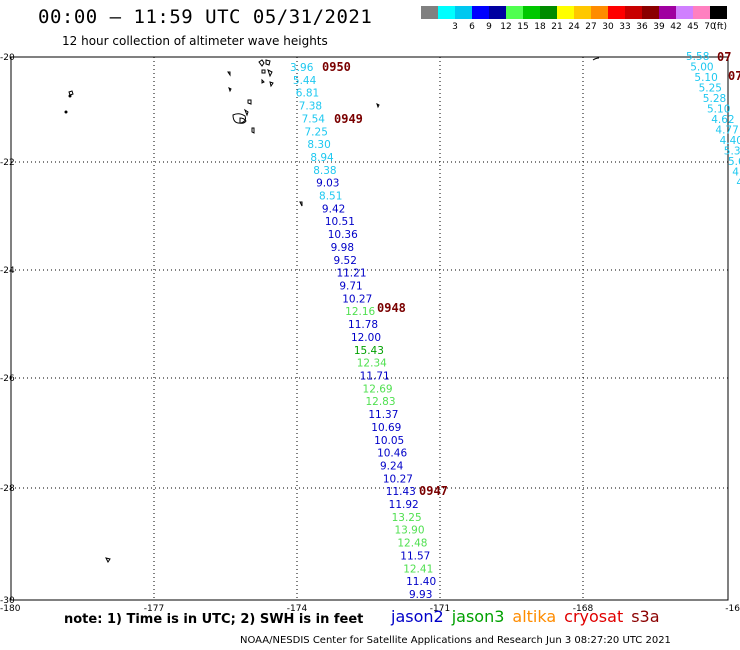 The height and width of the screenshot is (650, 740). Describe the element at coordinates (455, 27) in the screenshot. I see `colorbar-label: 3` at that location.